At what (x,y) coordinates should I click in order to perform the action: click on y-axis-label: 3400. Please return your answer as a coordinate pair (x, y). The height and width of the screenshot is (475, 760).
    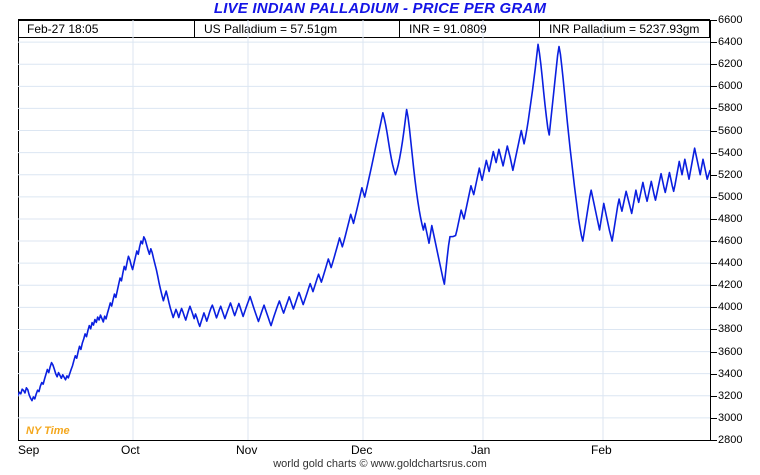
    Looking at the image, I should click on (730, 373).